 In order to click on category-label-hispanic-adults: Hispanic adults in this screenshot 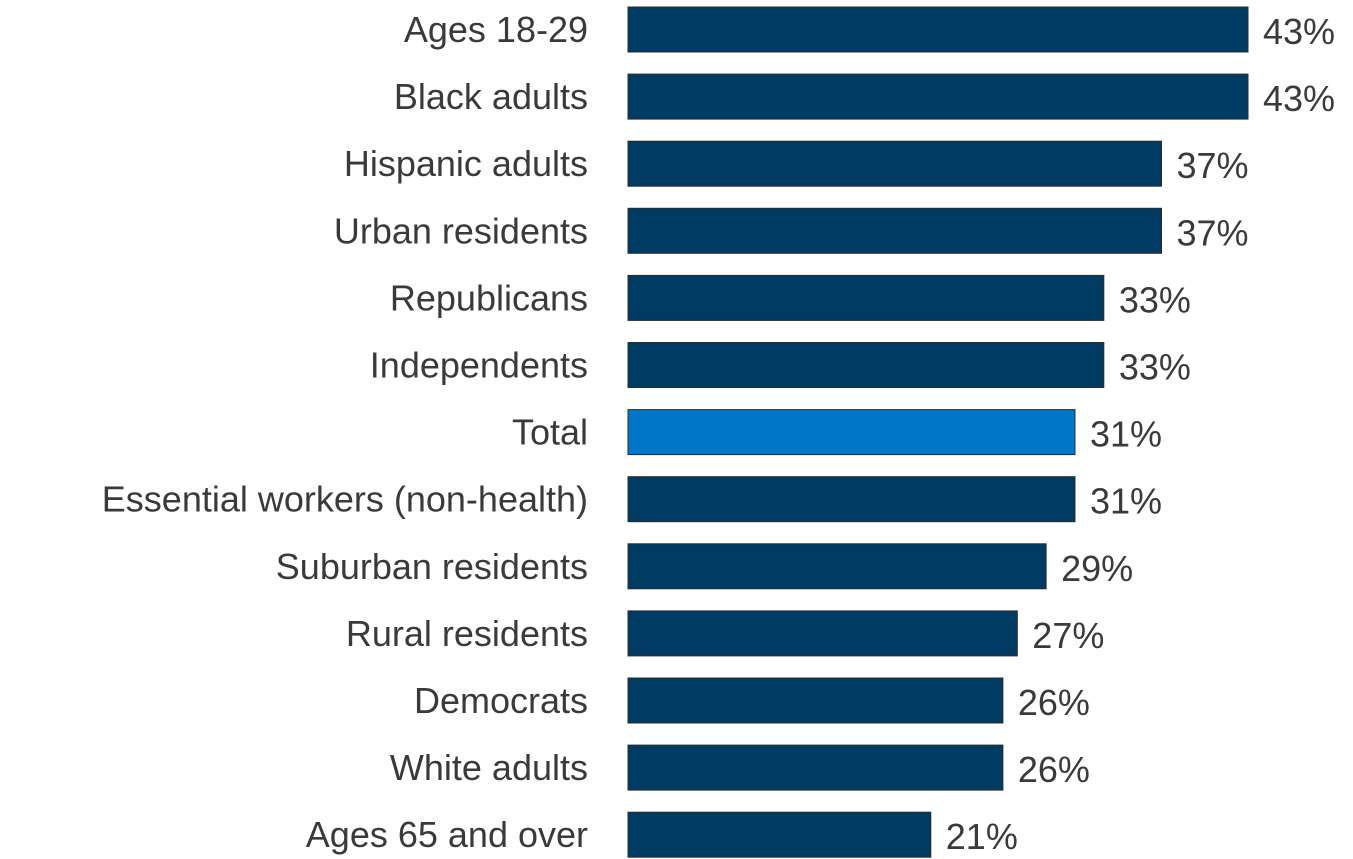, I will do `click(466, 163)`.